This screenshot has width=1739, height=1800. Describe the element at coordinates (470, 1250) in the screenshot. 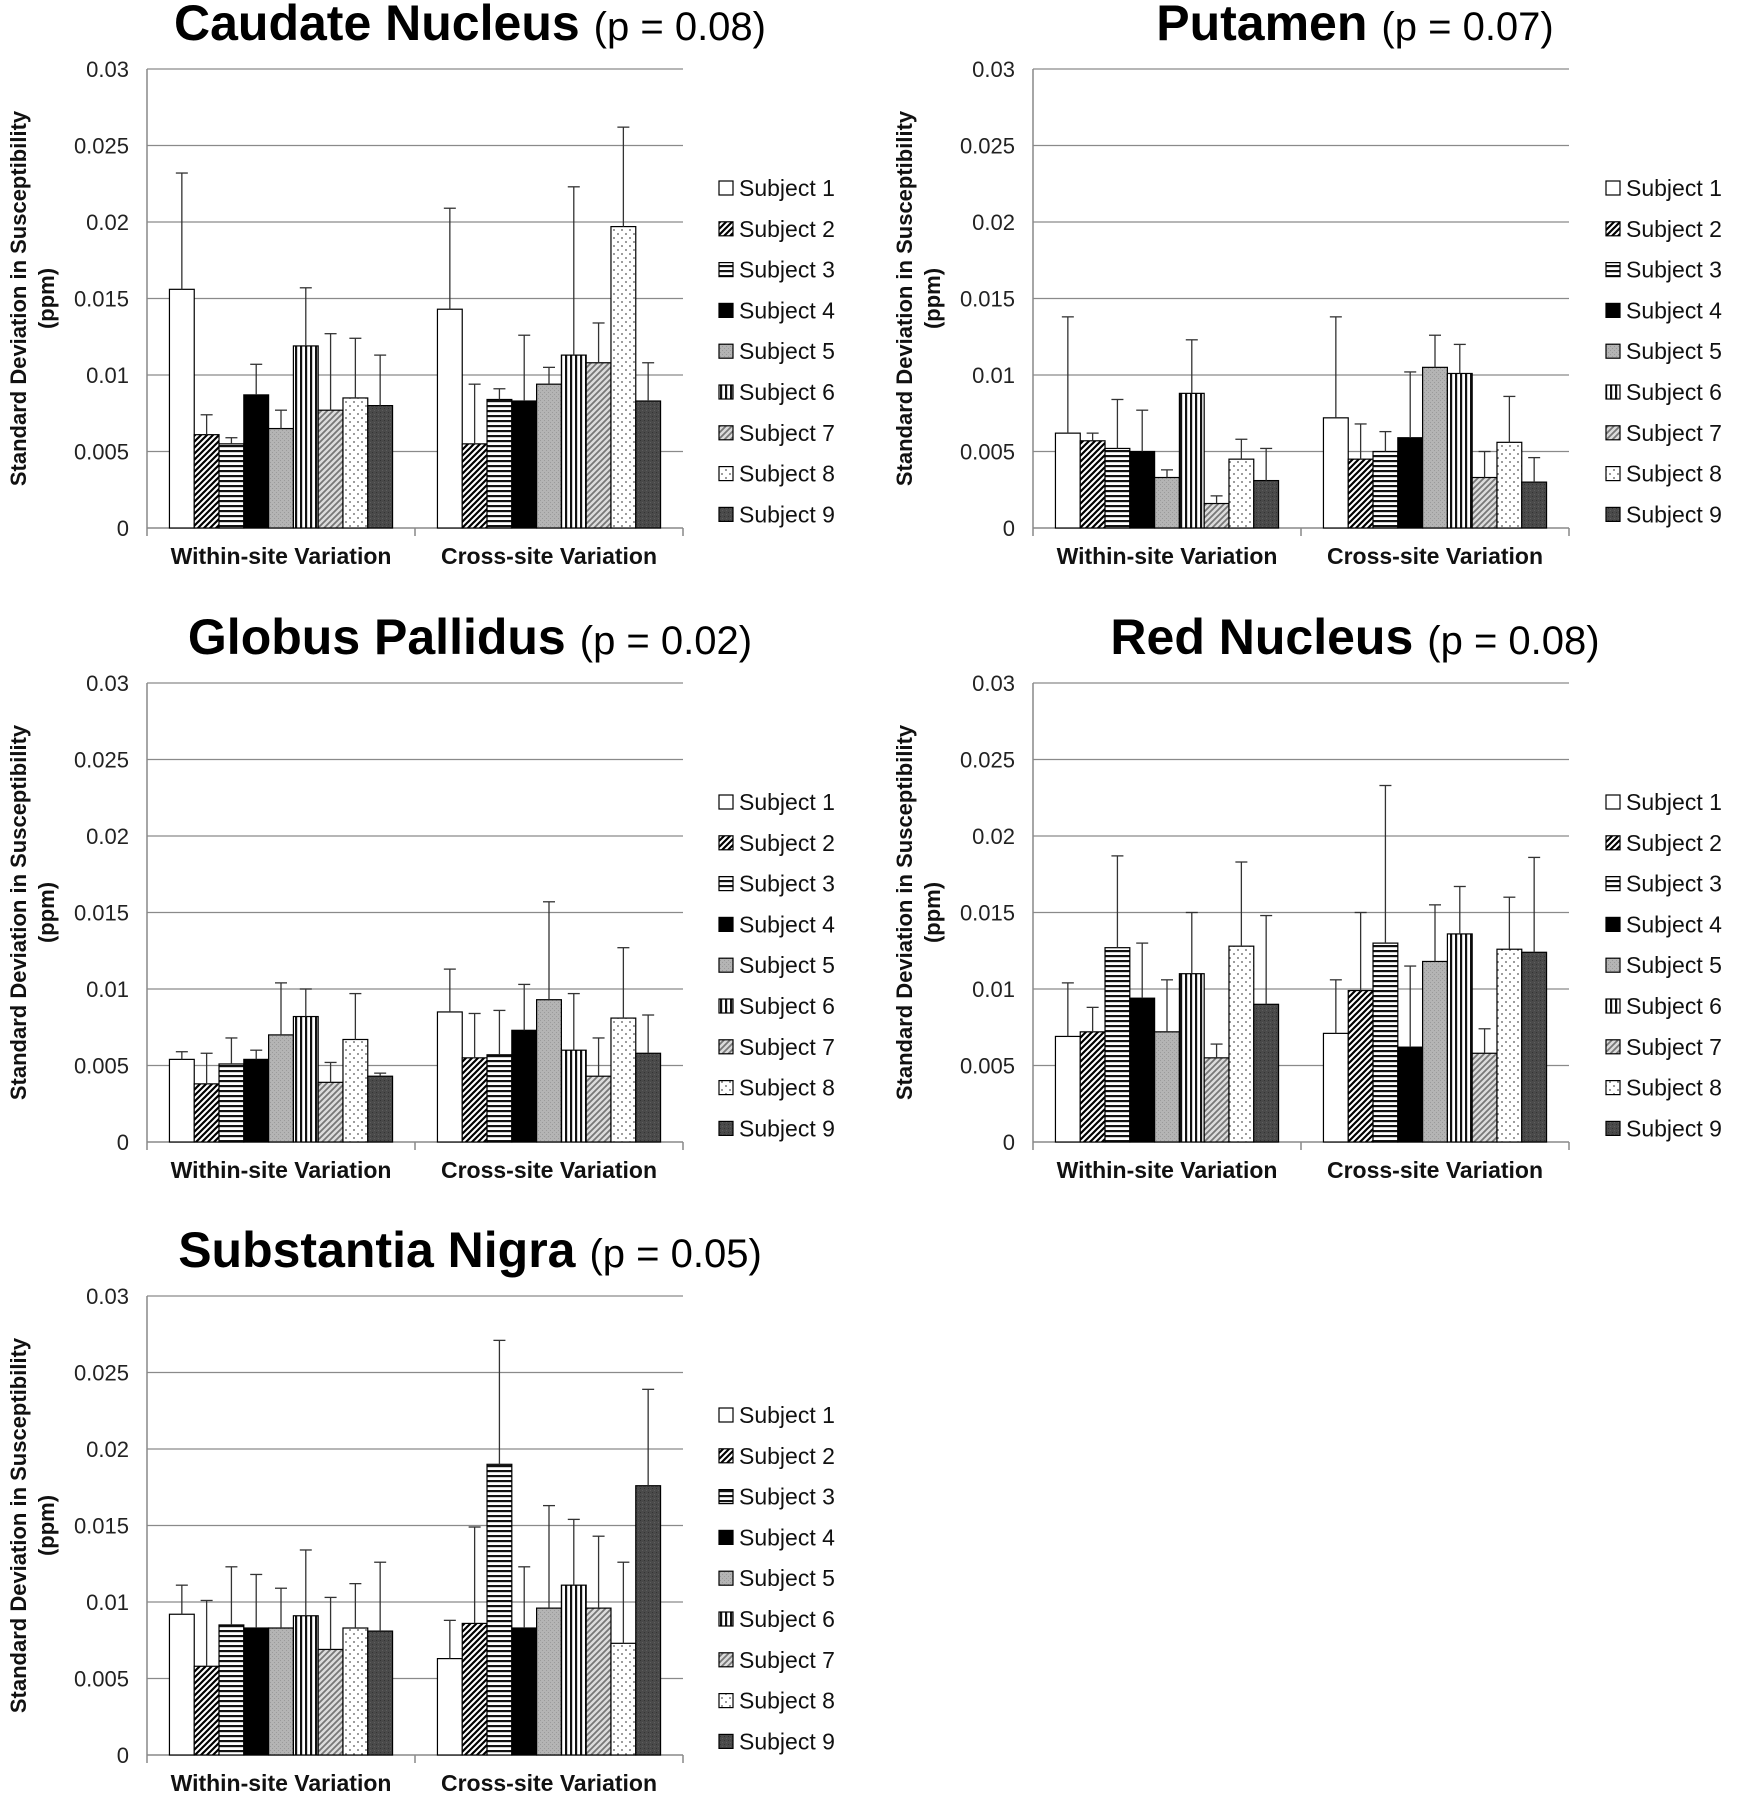

I see `chart-title: Substantia Nigra (p = 0.05)` at that location.